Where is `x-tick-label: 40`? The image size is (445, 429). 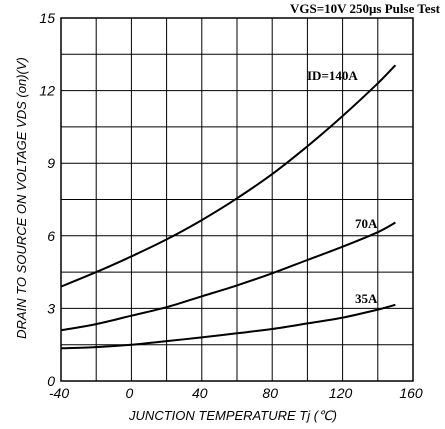 x-tick-label: 40 is located at coordinates (200, 393).